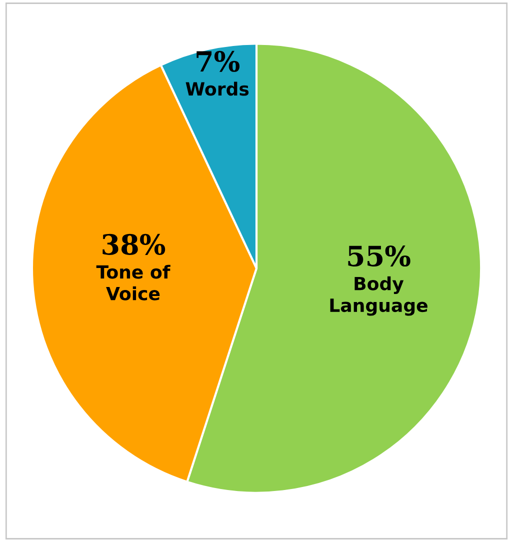  Describe the element at coordinates (217, 89) in the screenshot. I see `slice-label: Words` at that location.